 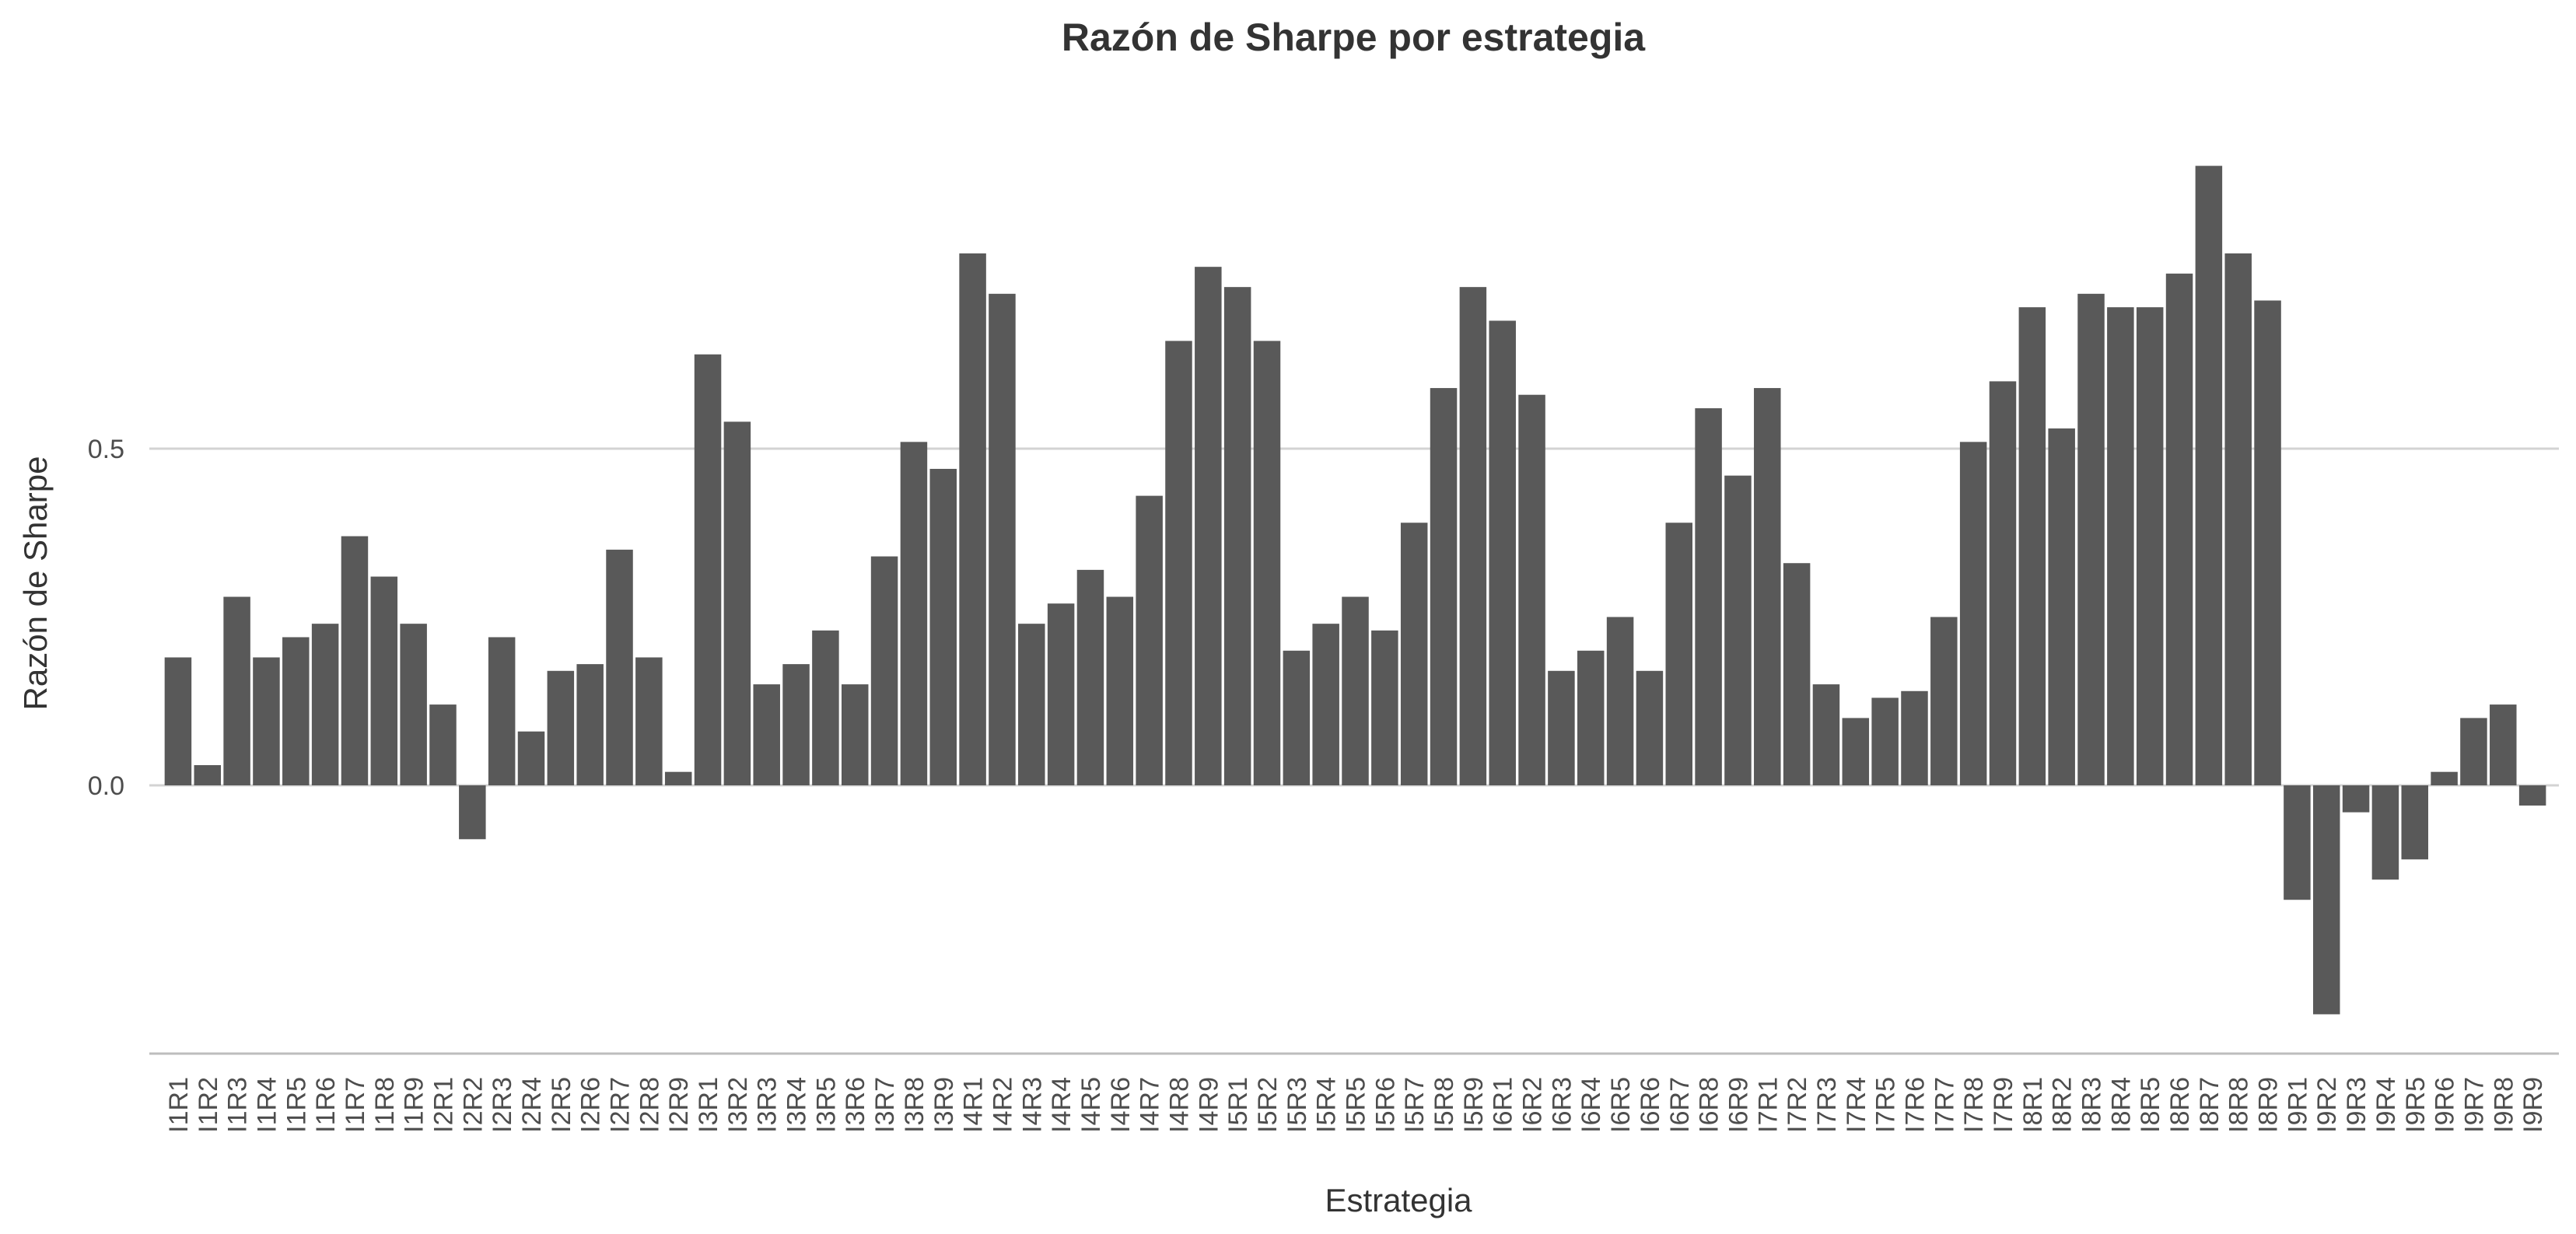 What do you see at coordinates (106, 786) in the screenshot?
I see `y-tick-label: 0.0` at bounding box center [106, 786].